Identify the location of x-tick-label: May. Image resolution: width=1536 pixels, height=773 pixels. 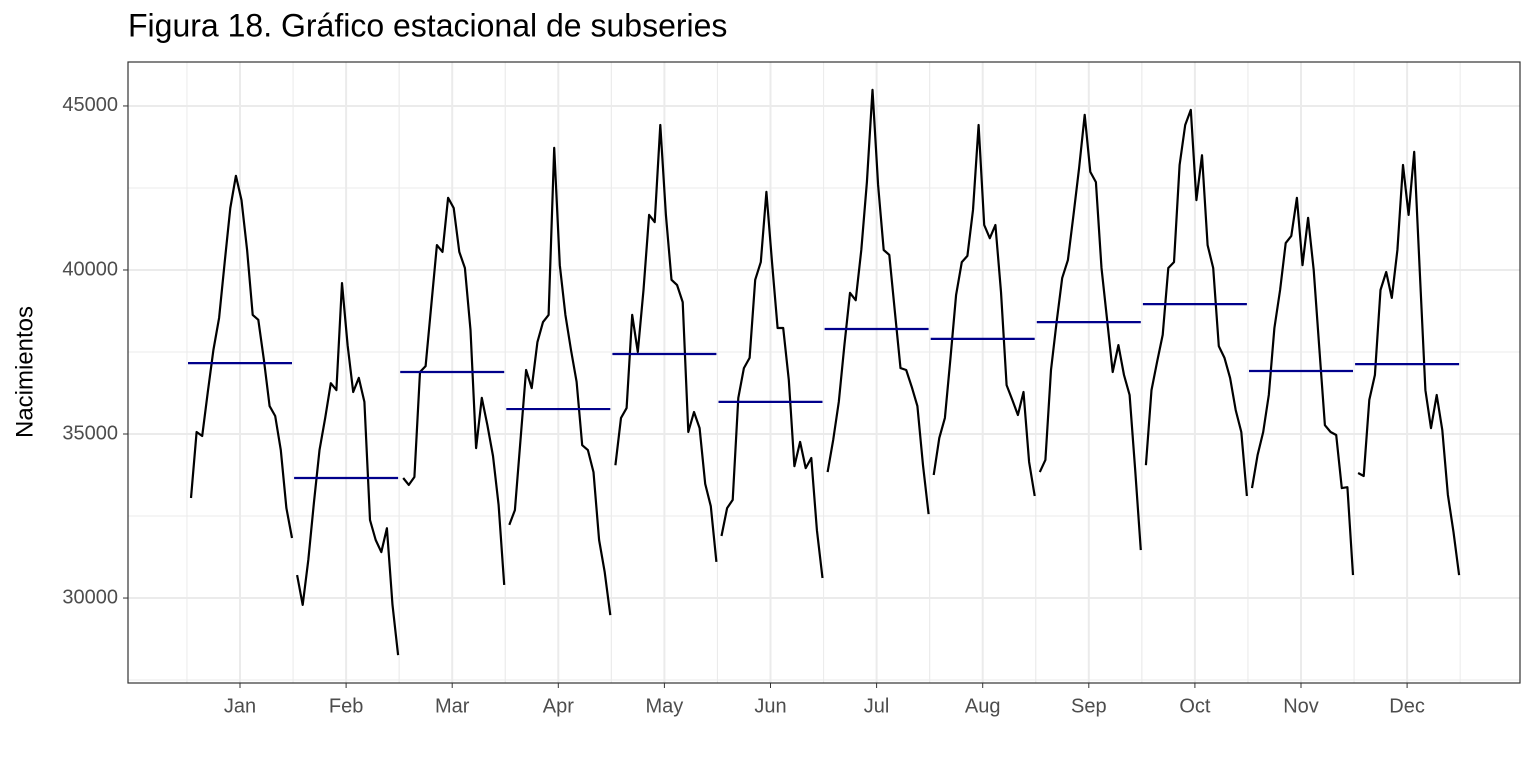
(665, 706).